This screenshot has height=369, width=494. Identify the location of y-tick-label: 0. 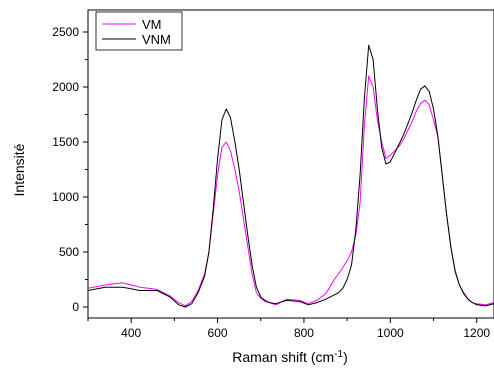
(75, 307).